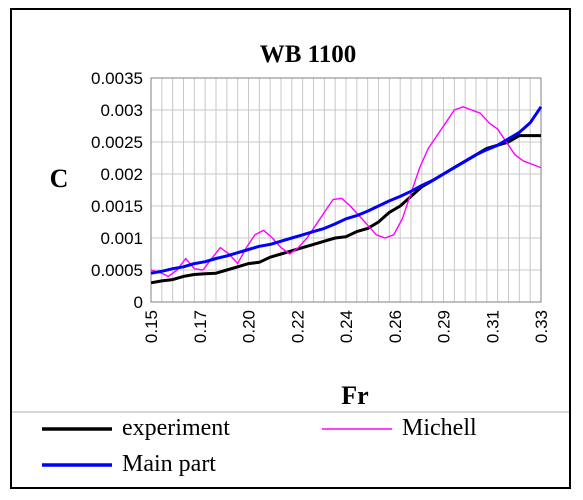  Describe the element at coordinates (117, 190) in the screenshot. I see `y-tick-labels: 0 0.0005 0.001 0.0015 0.002 0.0025 0.003 0.0035` at that location.